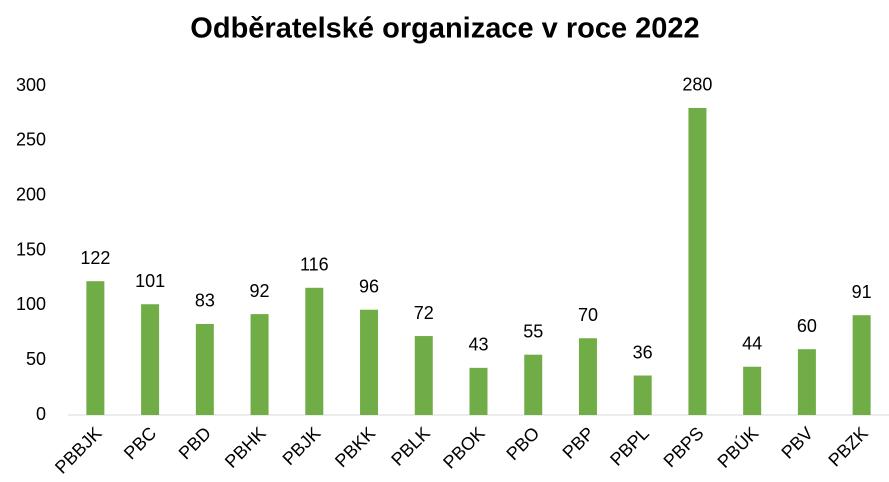 The width and height of the screenshot is (889, 482). Describe the element at coordinates (579, 443) in the screenshot. I see `x-tick-label: PBP` at that location.